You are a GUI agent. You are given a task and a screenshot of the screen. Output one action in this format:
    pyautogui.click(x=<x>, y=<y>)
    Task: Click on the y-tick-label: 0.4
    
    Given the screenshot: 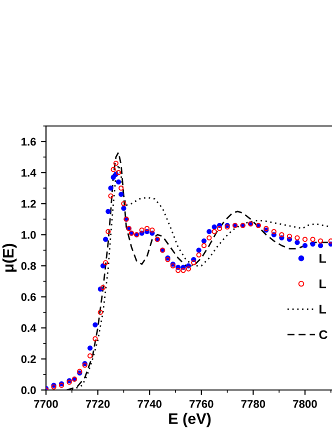 What is the action you would take?
    pyautogui.click(x=28, y=328)
    